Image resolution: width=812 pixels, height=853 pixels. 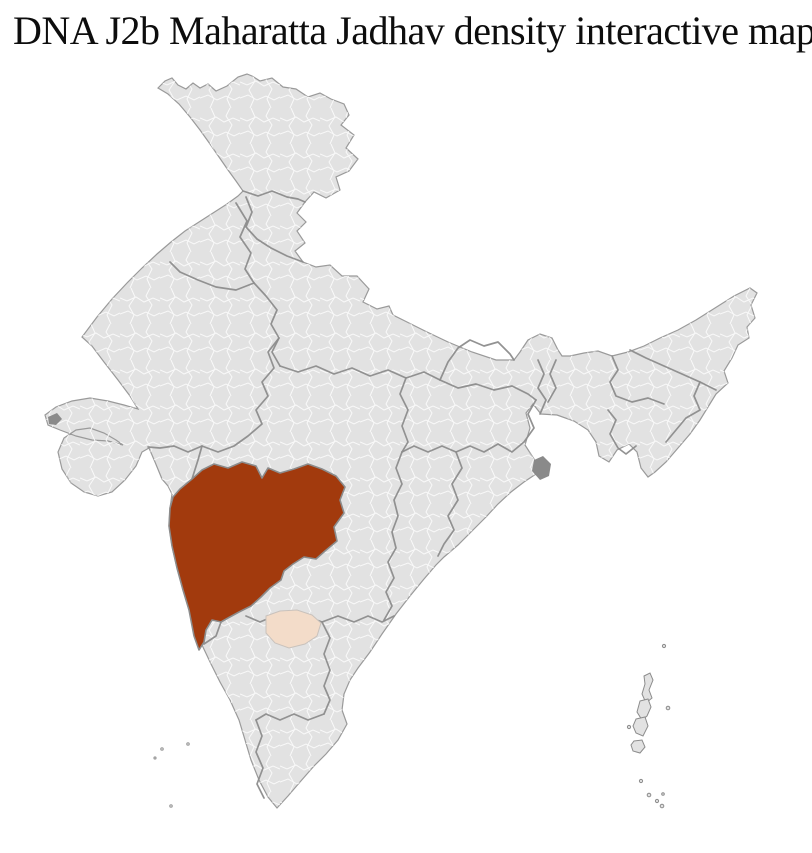 I want to click on shaded-patches, so click(x=299, y=446).